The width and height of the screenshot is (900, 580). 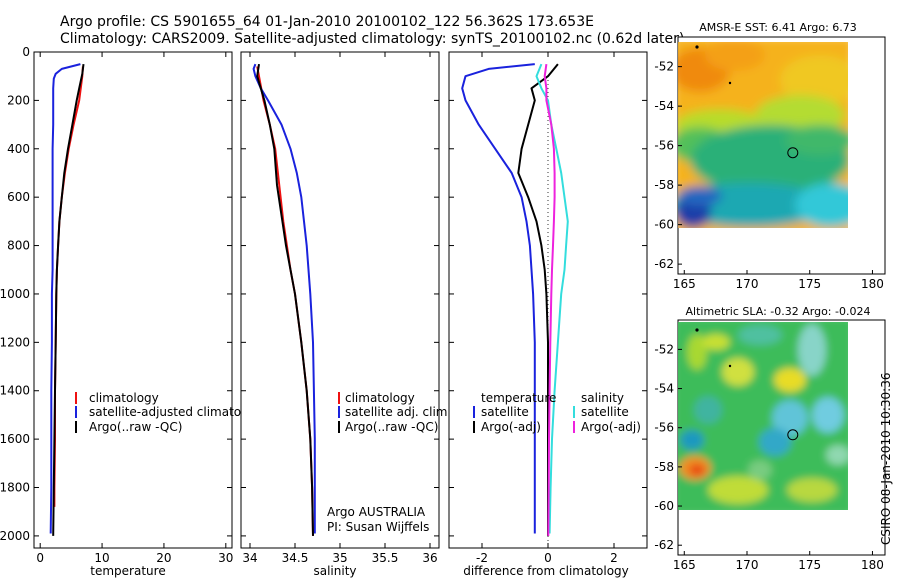 I want to click on difference-legend-temperature: temperature satellite Argo(-adj), so click(x=514, y=412).